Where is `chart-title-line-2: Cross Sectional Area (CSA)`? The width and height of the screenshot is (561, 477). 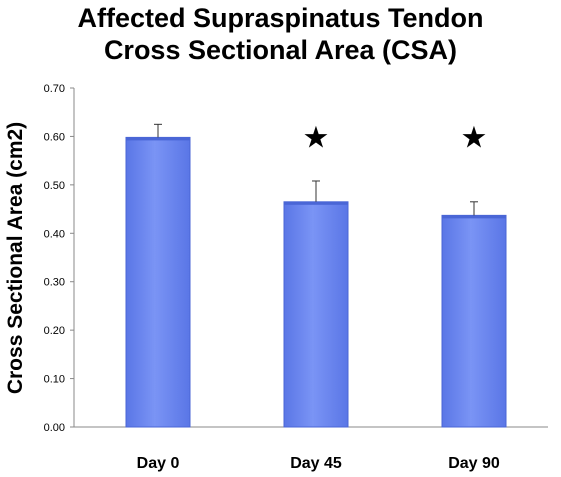 chart-title-line-2: Cross Sectional Area (CSA) is located at coordinates (280, 50).